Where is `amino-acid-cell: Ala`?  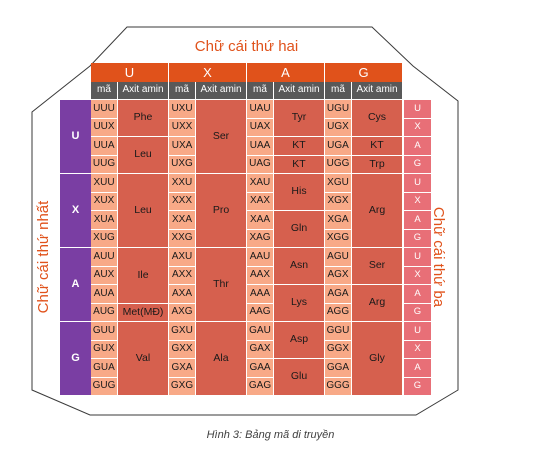 amino-acid-cell: Ala is located at coordinates (221, 358).